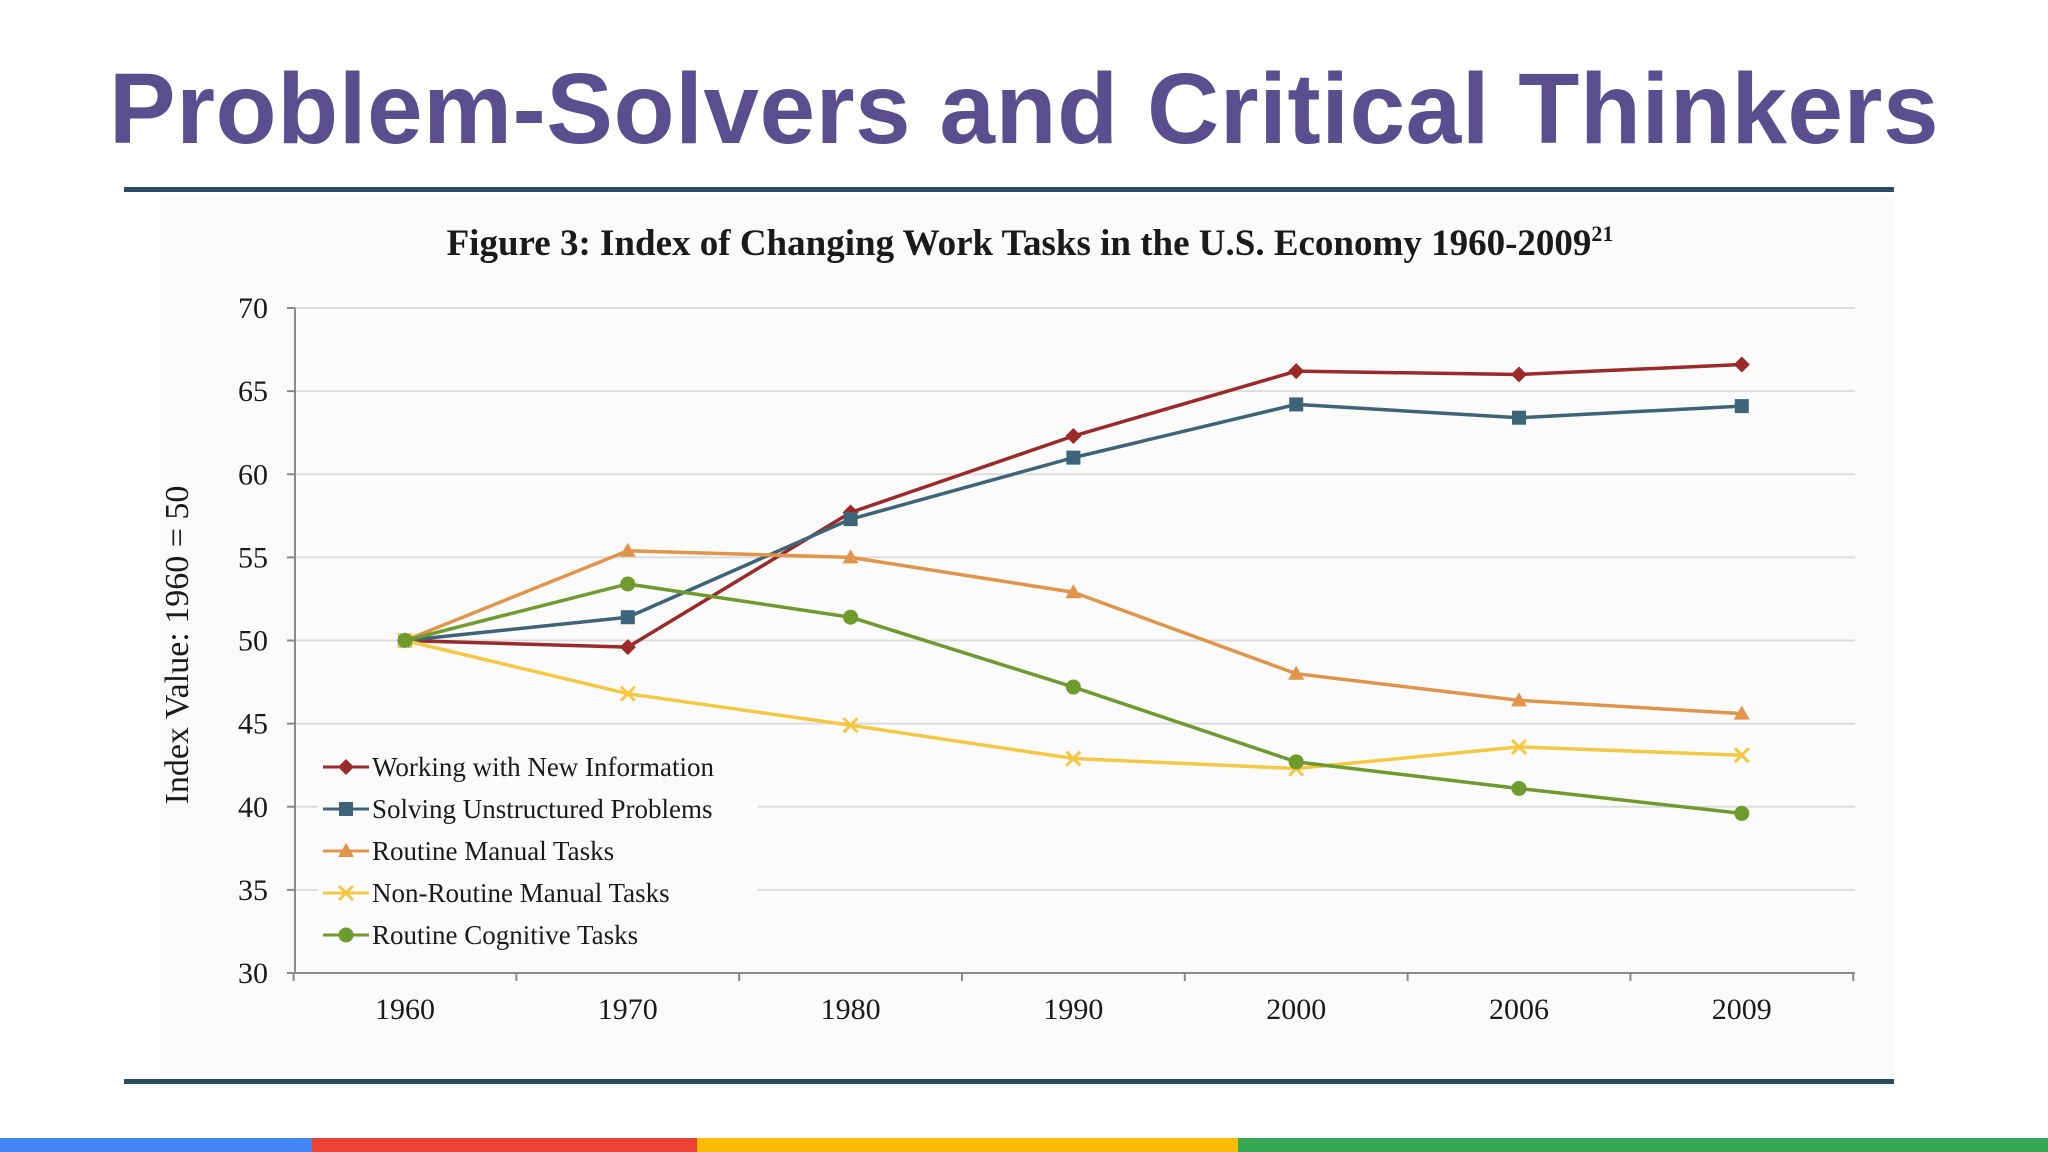 The width and height of the screenshot is (2048, 1152). I want to click on y-tick-label: 55, so click(253, 557).